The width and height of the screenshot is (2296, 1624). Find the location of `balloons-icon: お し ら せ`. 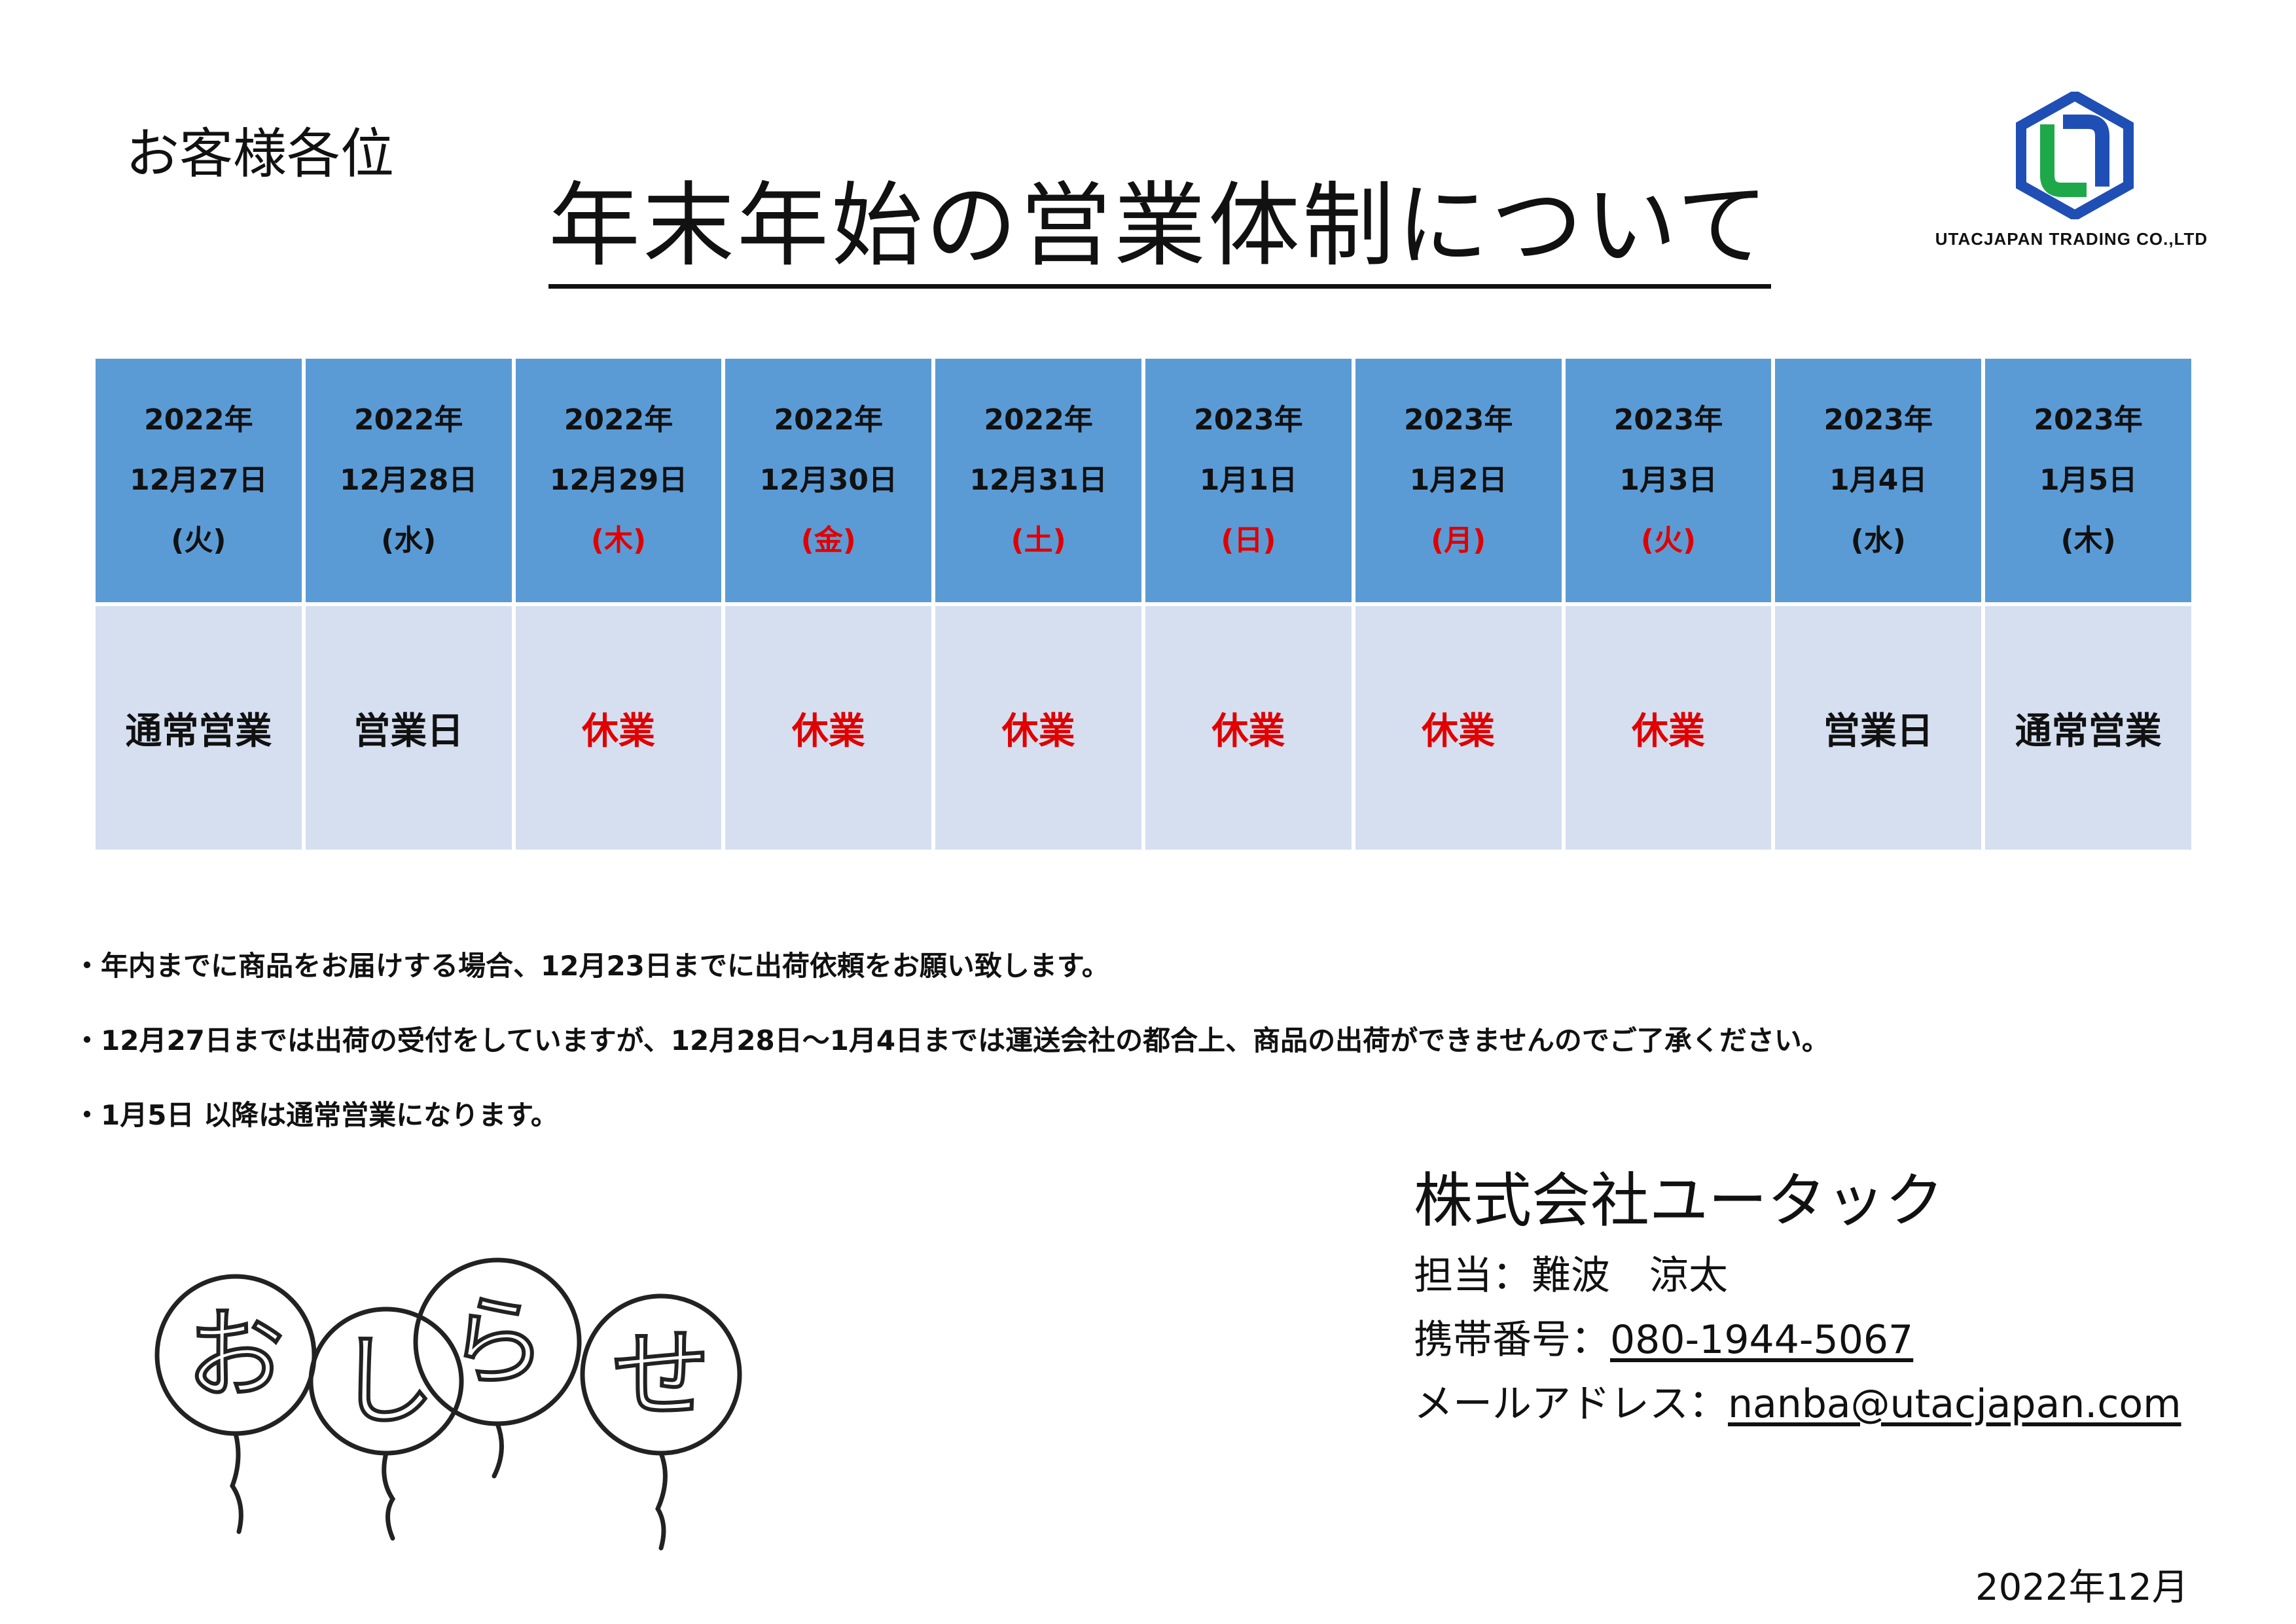

balloons-icon: お し ら せ is located at coordinates (448, 1404).